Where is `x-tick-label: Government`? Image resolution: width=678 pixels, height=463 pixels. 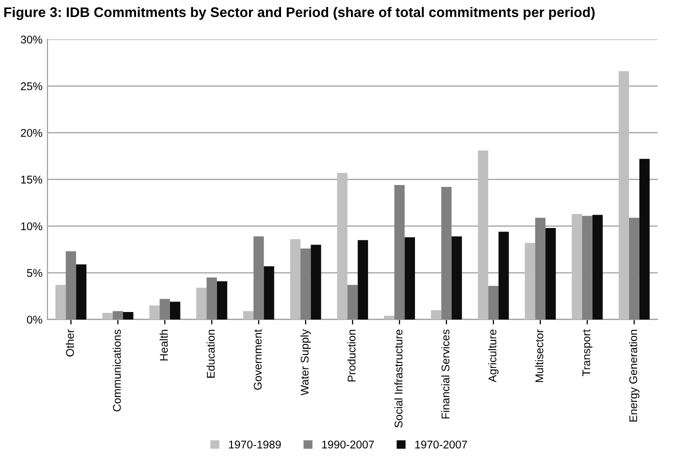 x-tick-label: Government is located at coordinates (258, 359).